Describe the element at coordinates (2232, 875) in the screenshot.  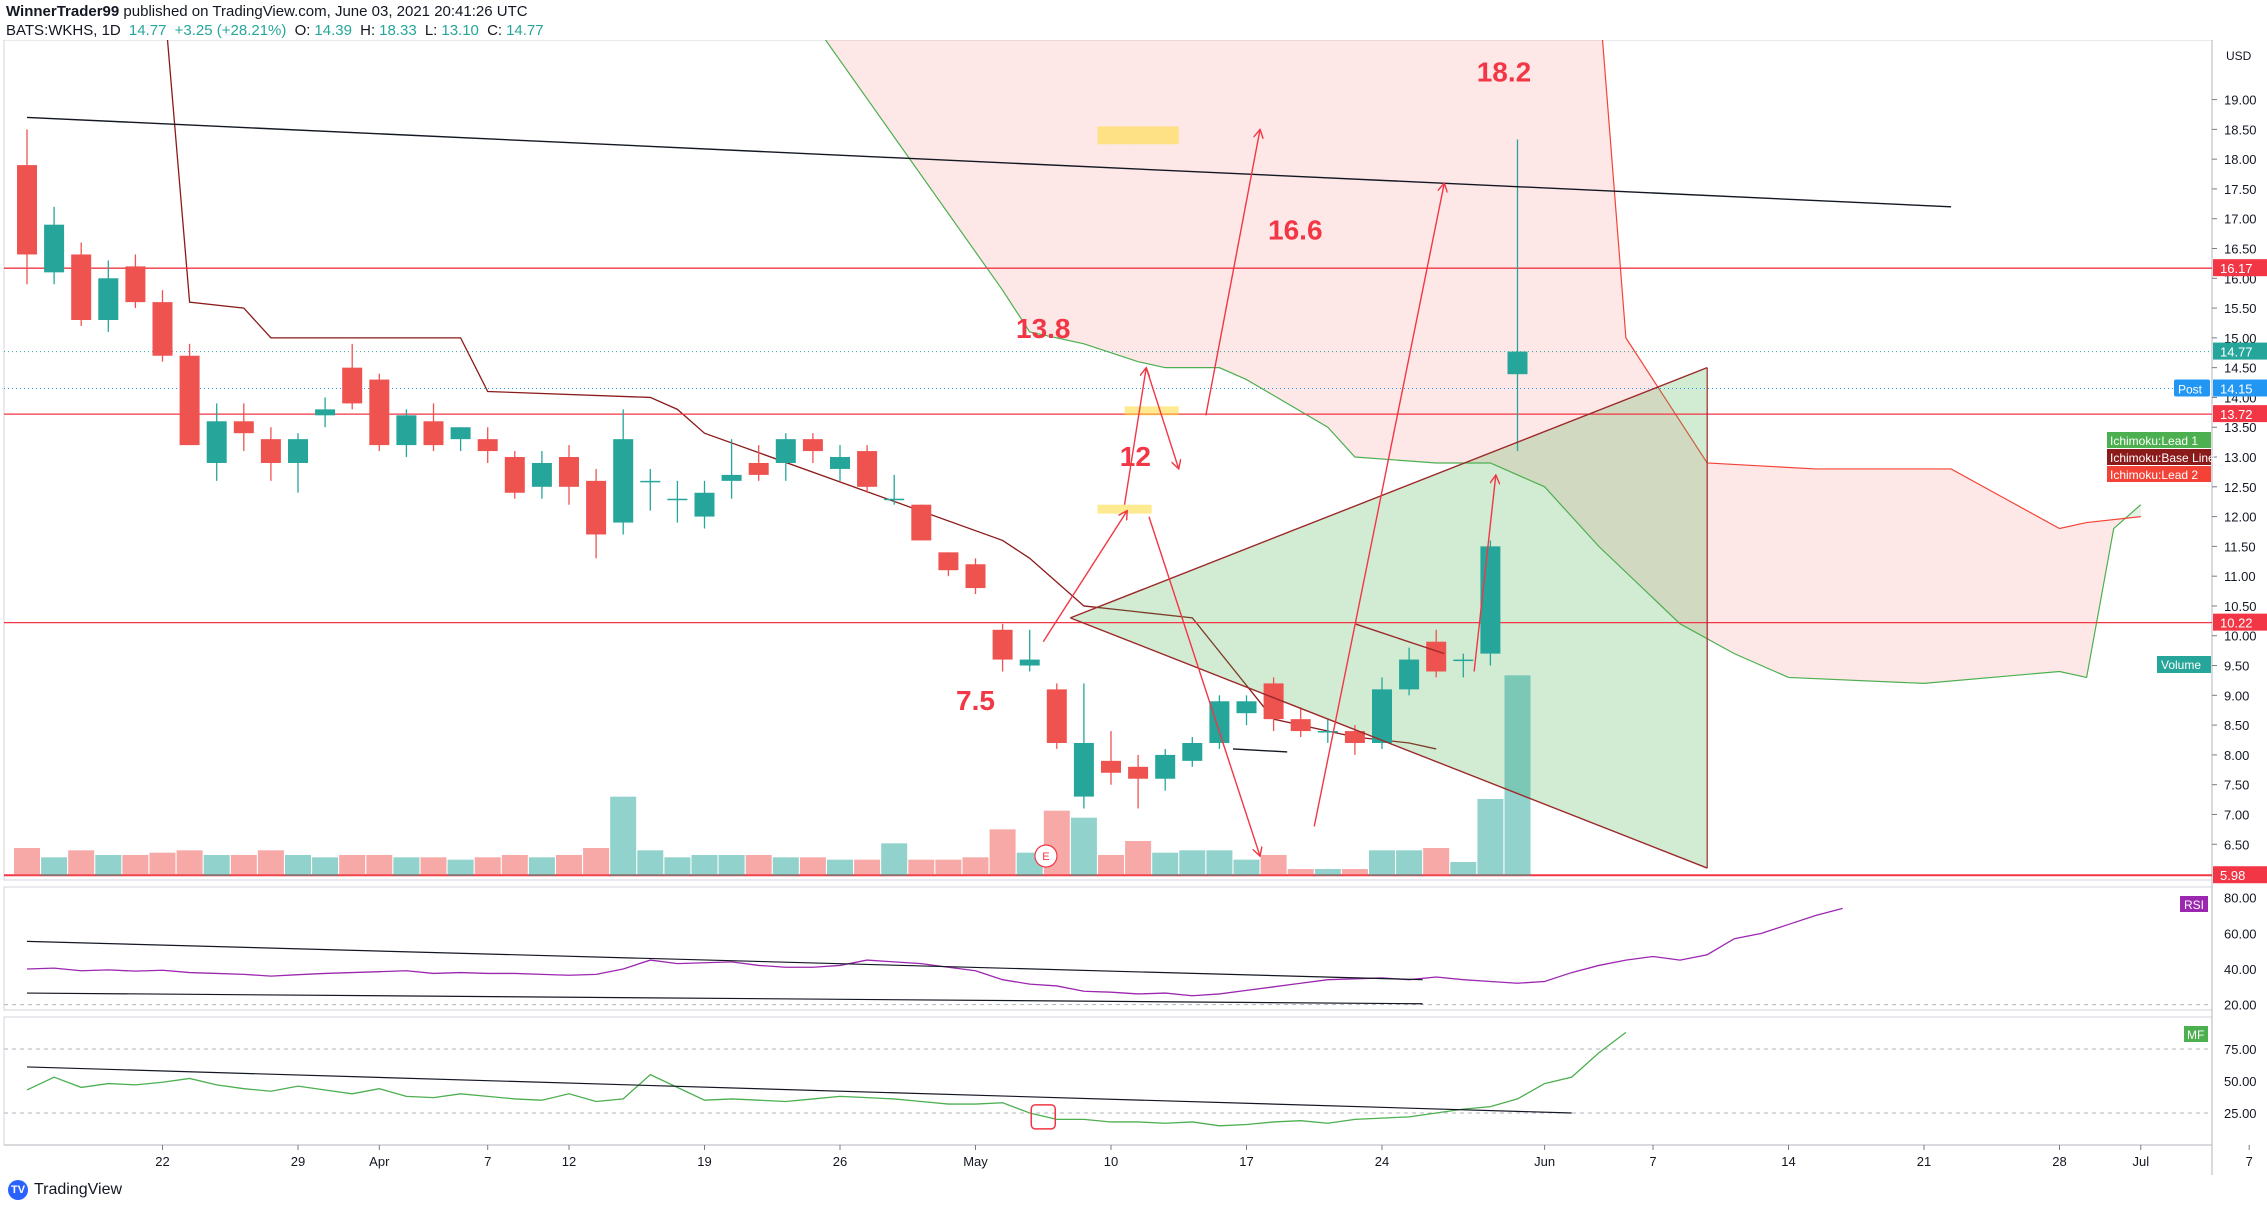
I see `level-price-label: 5.98` at that location.